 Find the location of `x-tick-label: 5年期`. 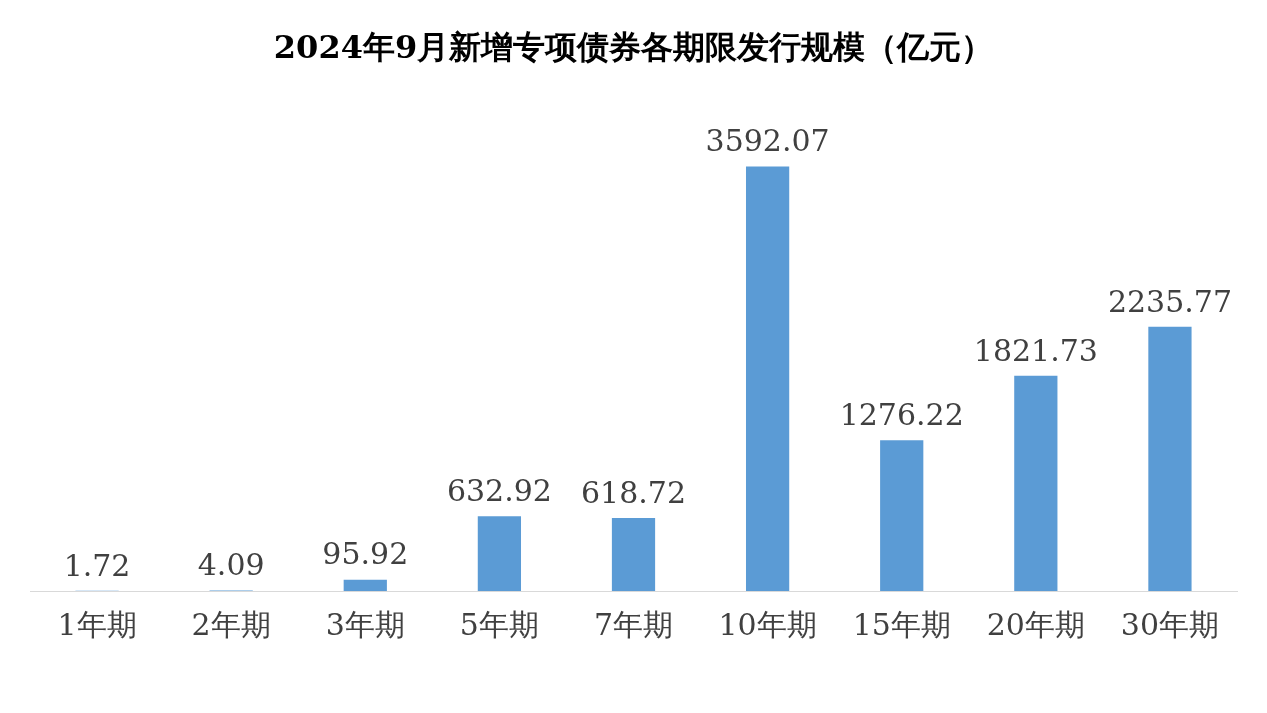

x-tick-label: 5年期 is located at coordinates (499, 624).